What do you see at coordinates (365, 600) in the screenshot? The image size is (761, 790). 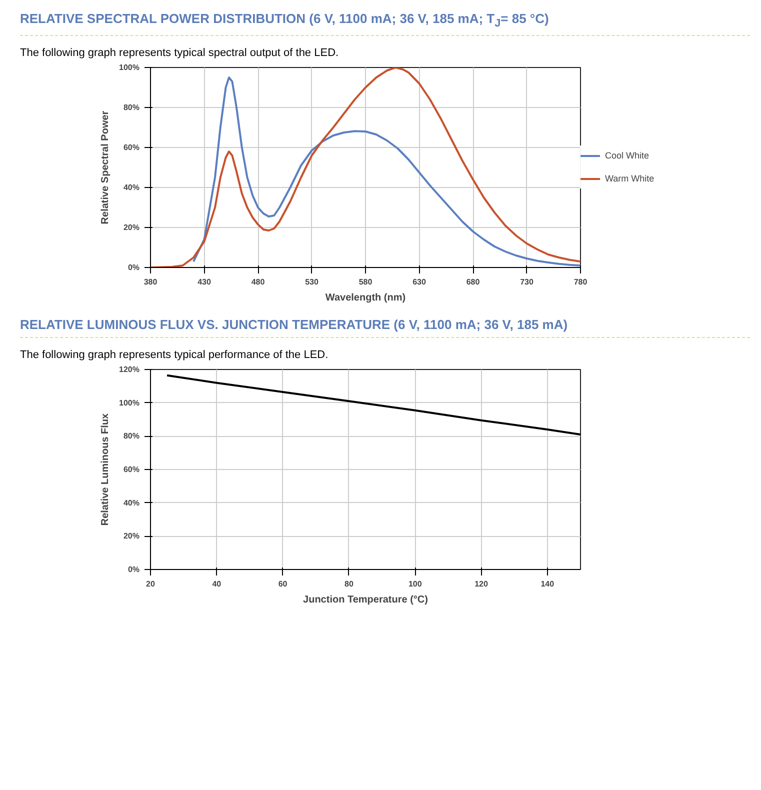 I see `x-axis-title: Junction Temperature (°C)` at bounding box center [365, 600].